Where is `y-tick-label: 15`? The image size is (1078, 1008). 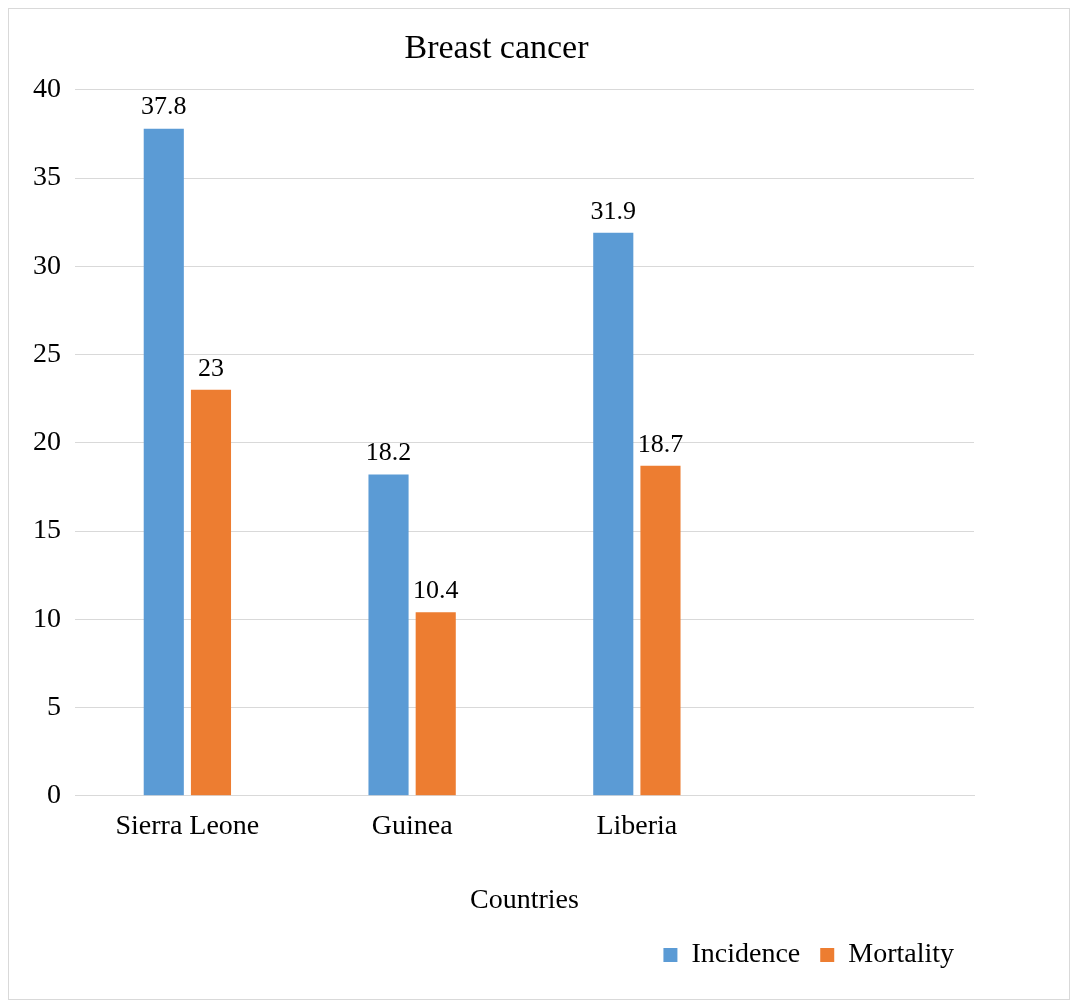 y-tick-label: 15 is located at coordinates (47, 529).